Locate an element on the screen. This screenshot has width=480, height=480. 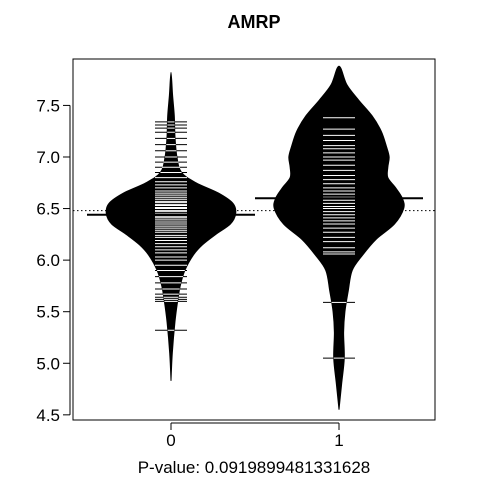
y-tick-label-5: 7.0 is located at coordinates (48, 157).